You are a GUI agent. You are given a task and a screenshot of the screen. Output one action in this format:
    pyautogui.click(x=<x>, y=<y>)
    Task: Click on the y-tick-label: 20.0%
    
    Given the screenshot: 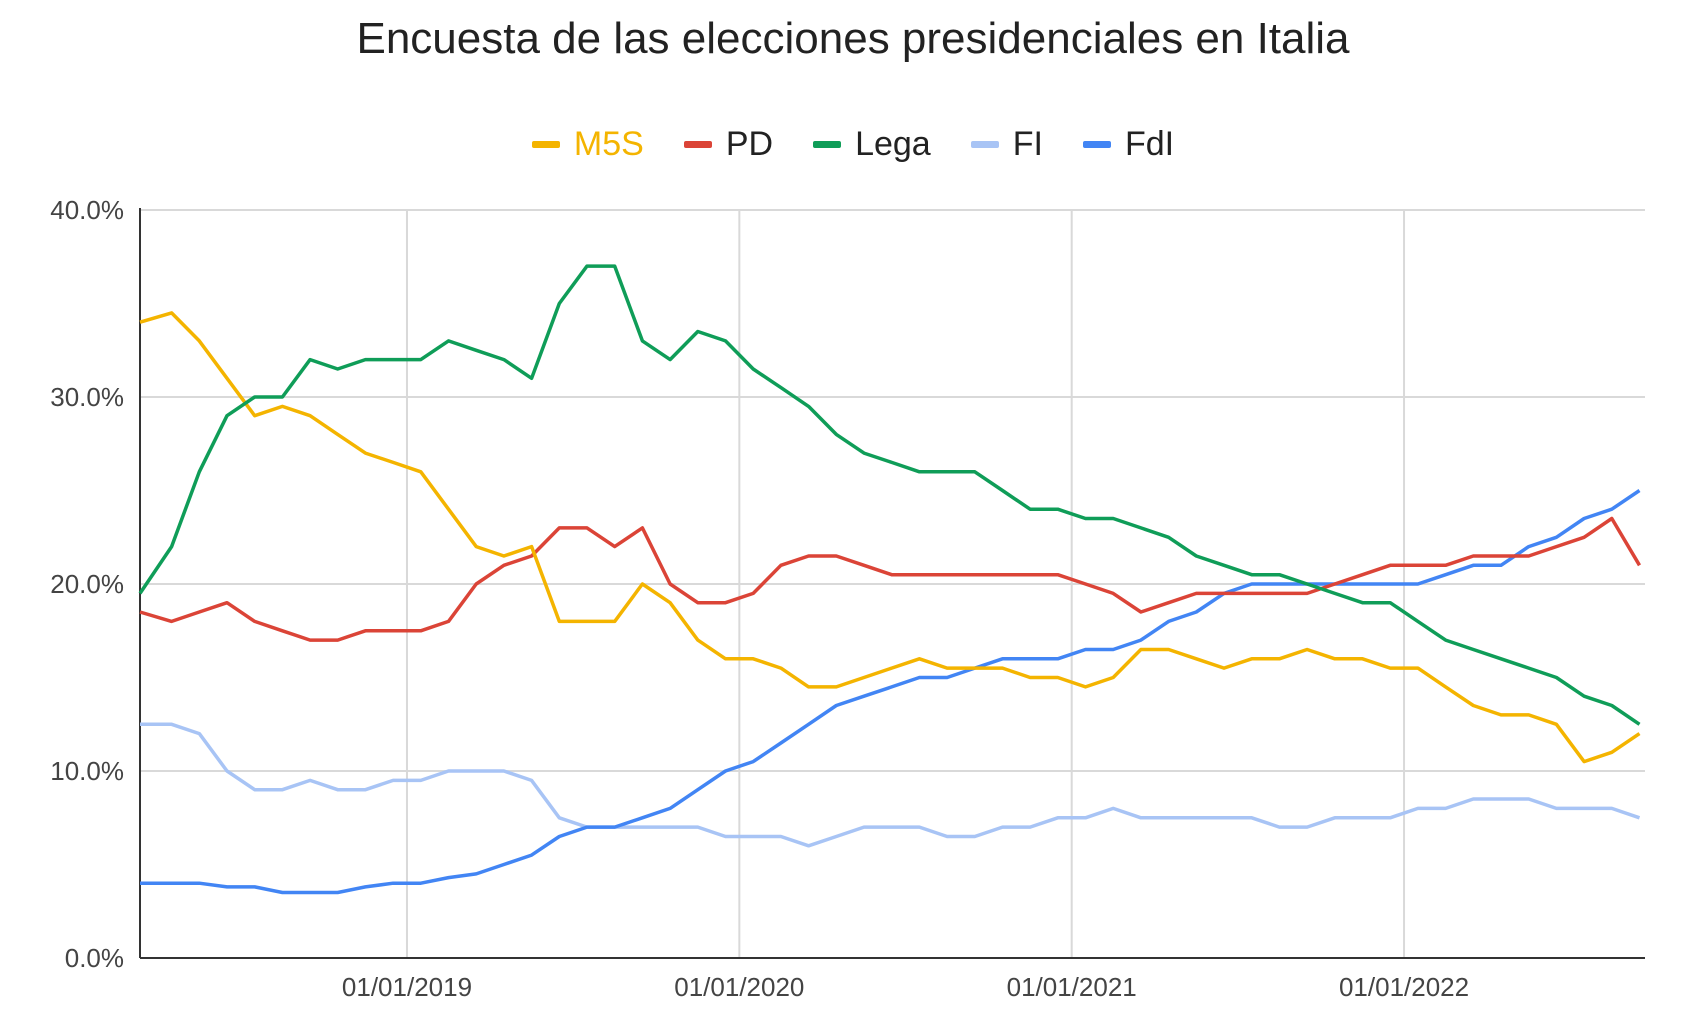 What is the action you would take?
    pyautogui.click(x=87, y=584)
    